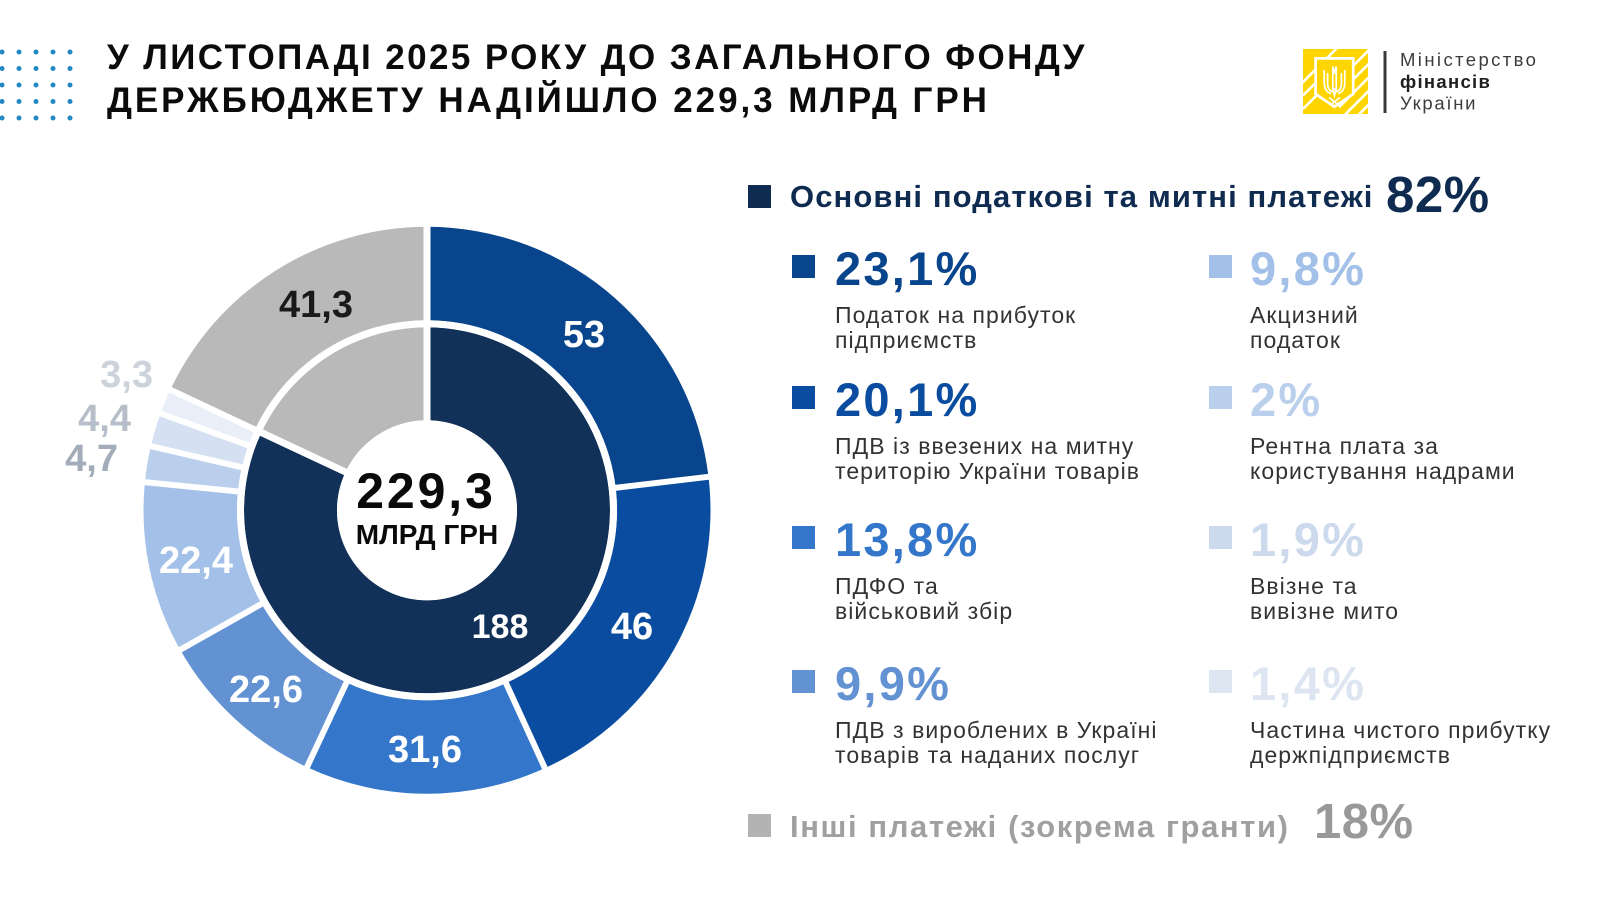  I want to click on svg-text: 41,3, so click(316, 305).